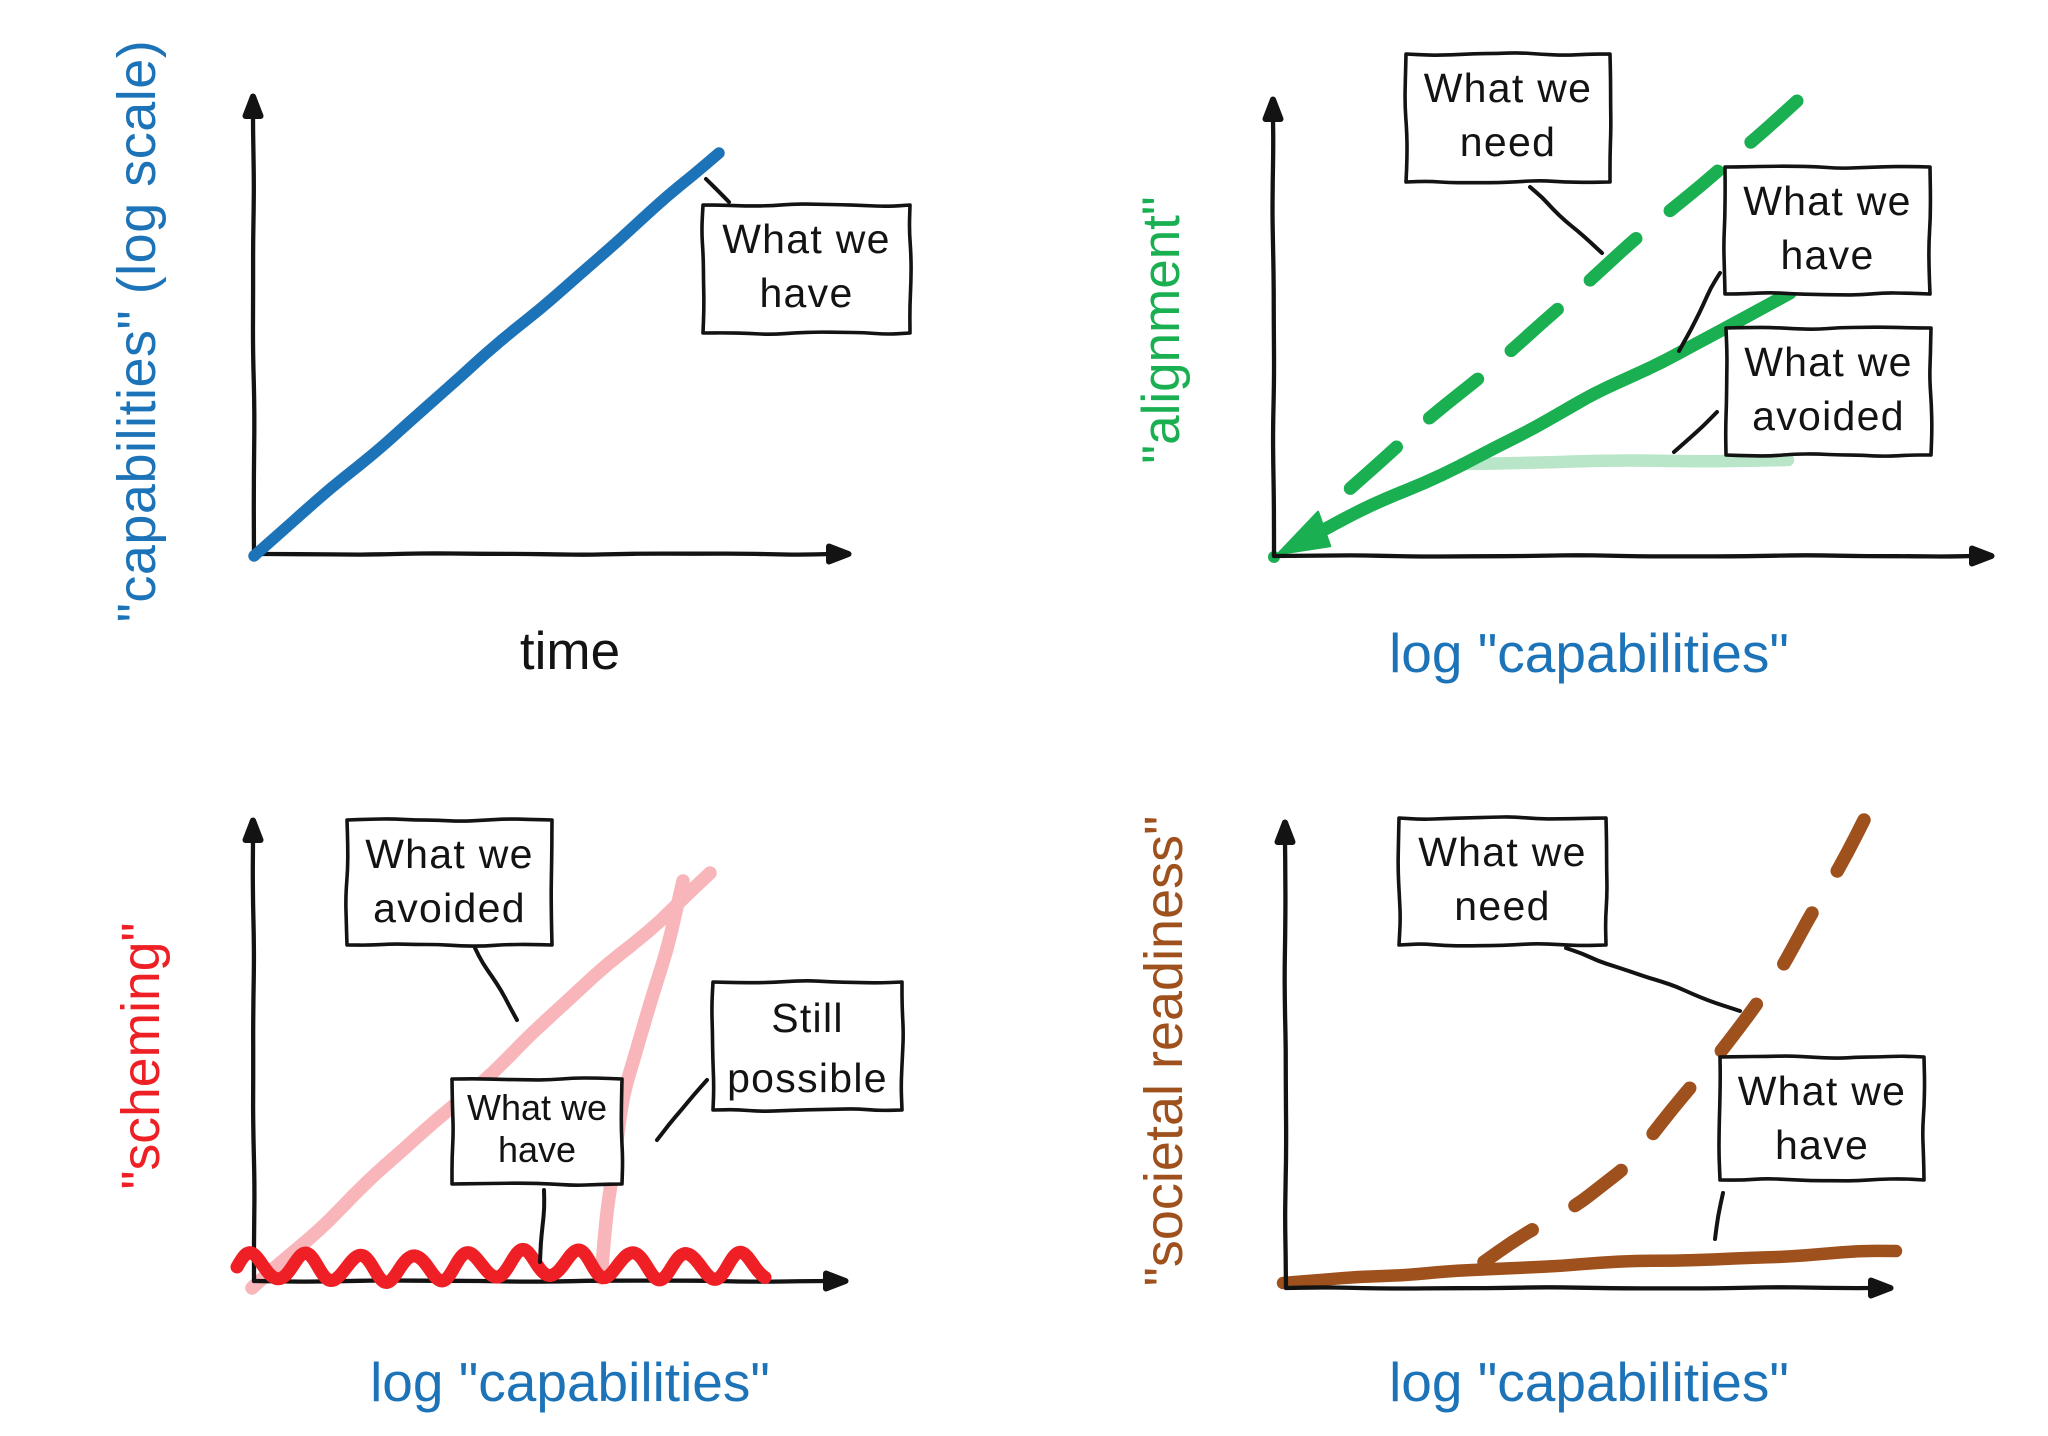  What do you see at coordinates (1161, 329) in the screenshot?
I see `svg-text: "alignment"` at bounding box center [1161, 329].